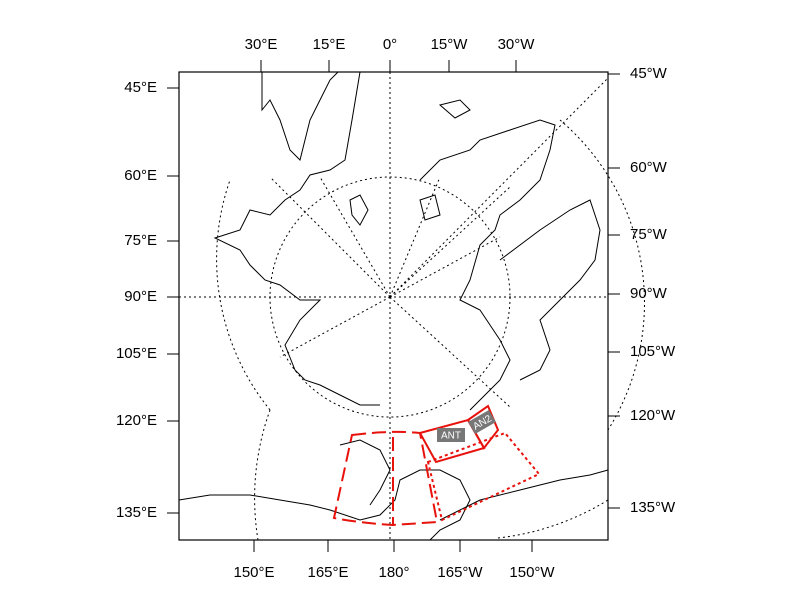  Describe the element at coordinates (653, 415) in the screenshot. I see `right-tick-label: 120°W` at that location.